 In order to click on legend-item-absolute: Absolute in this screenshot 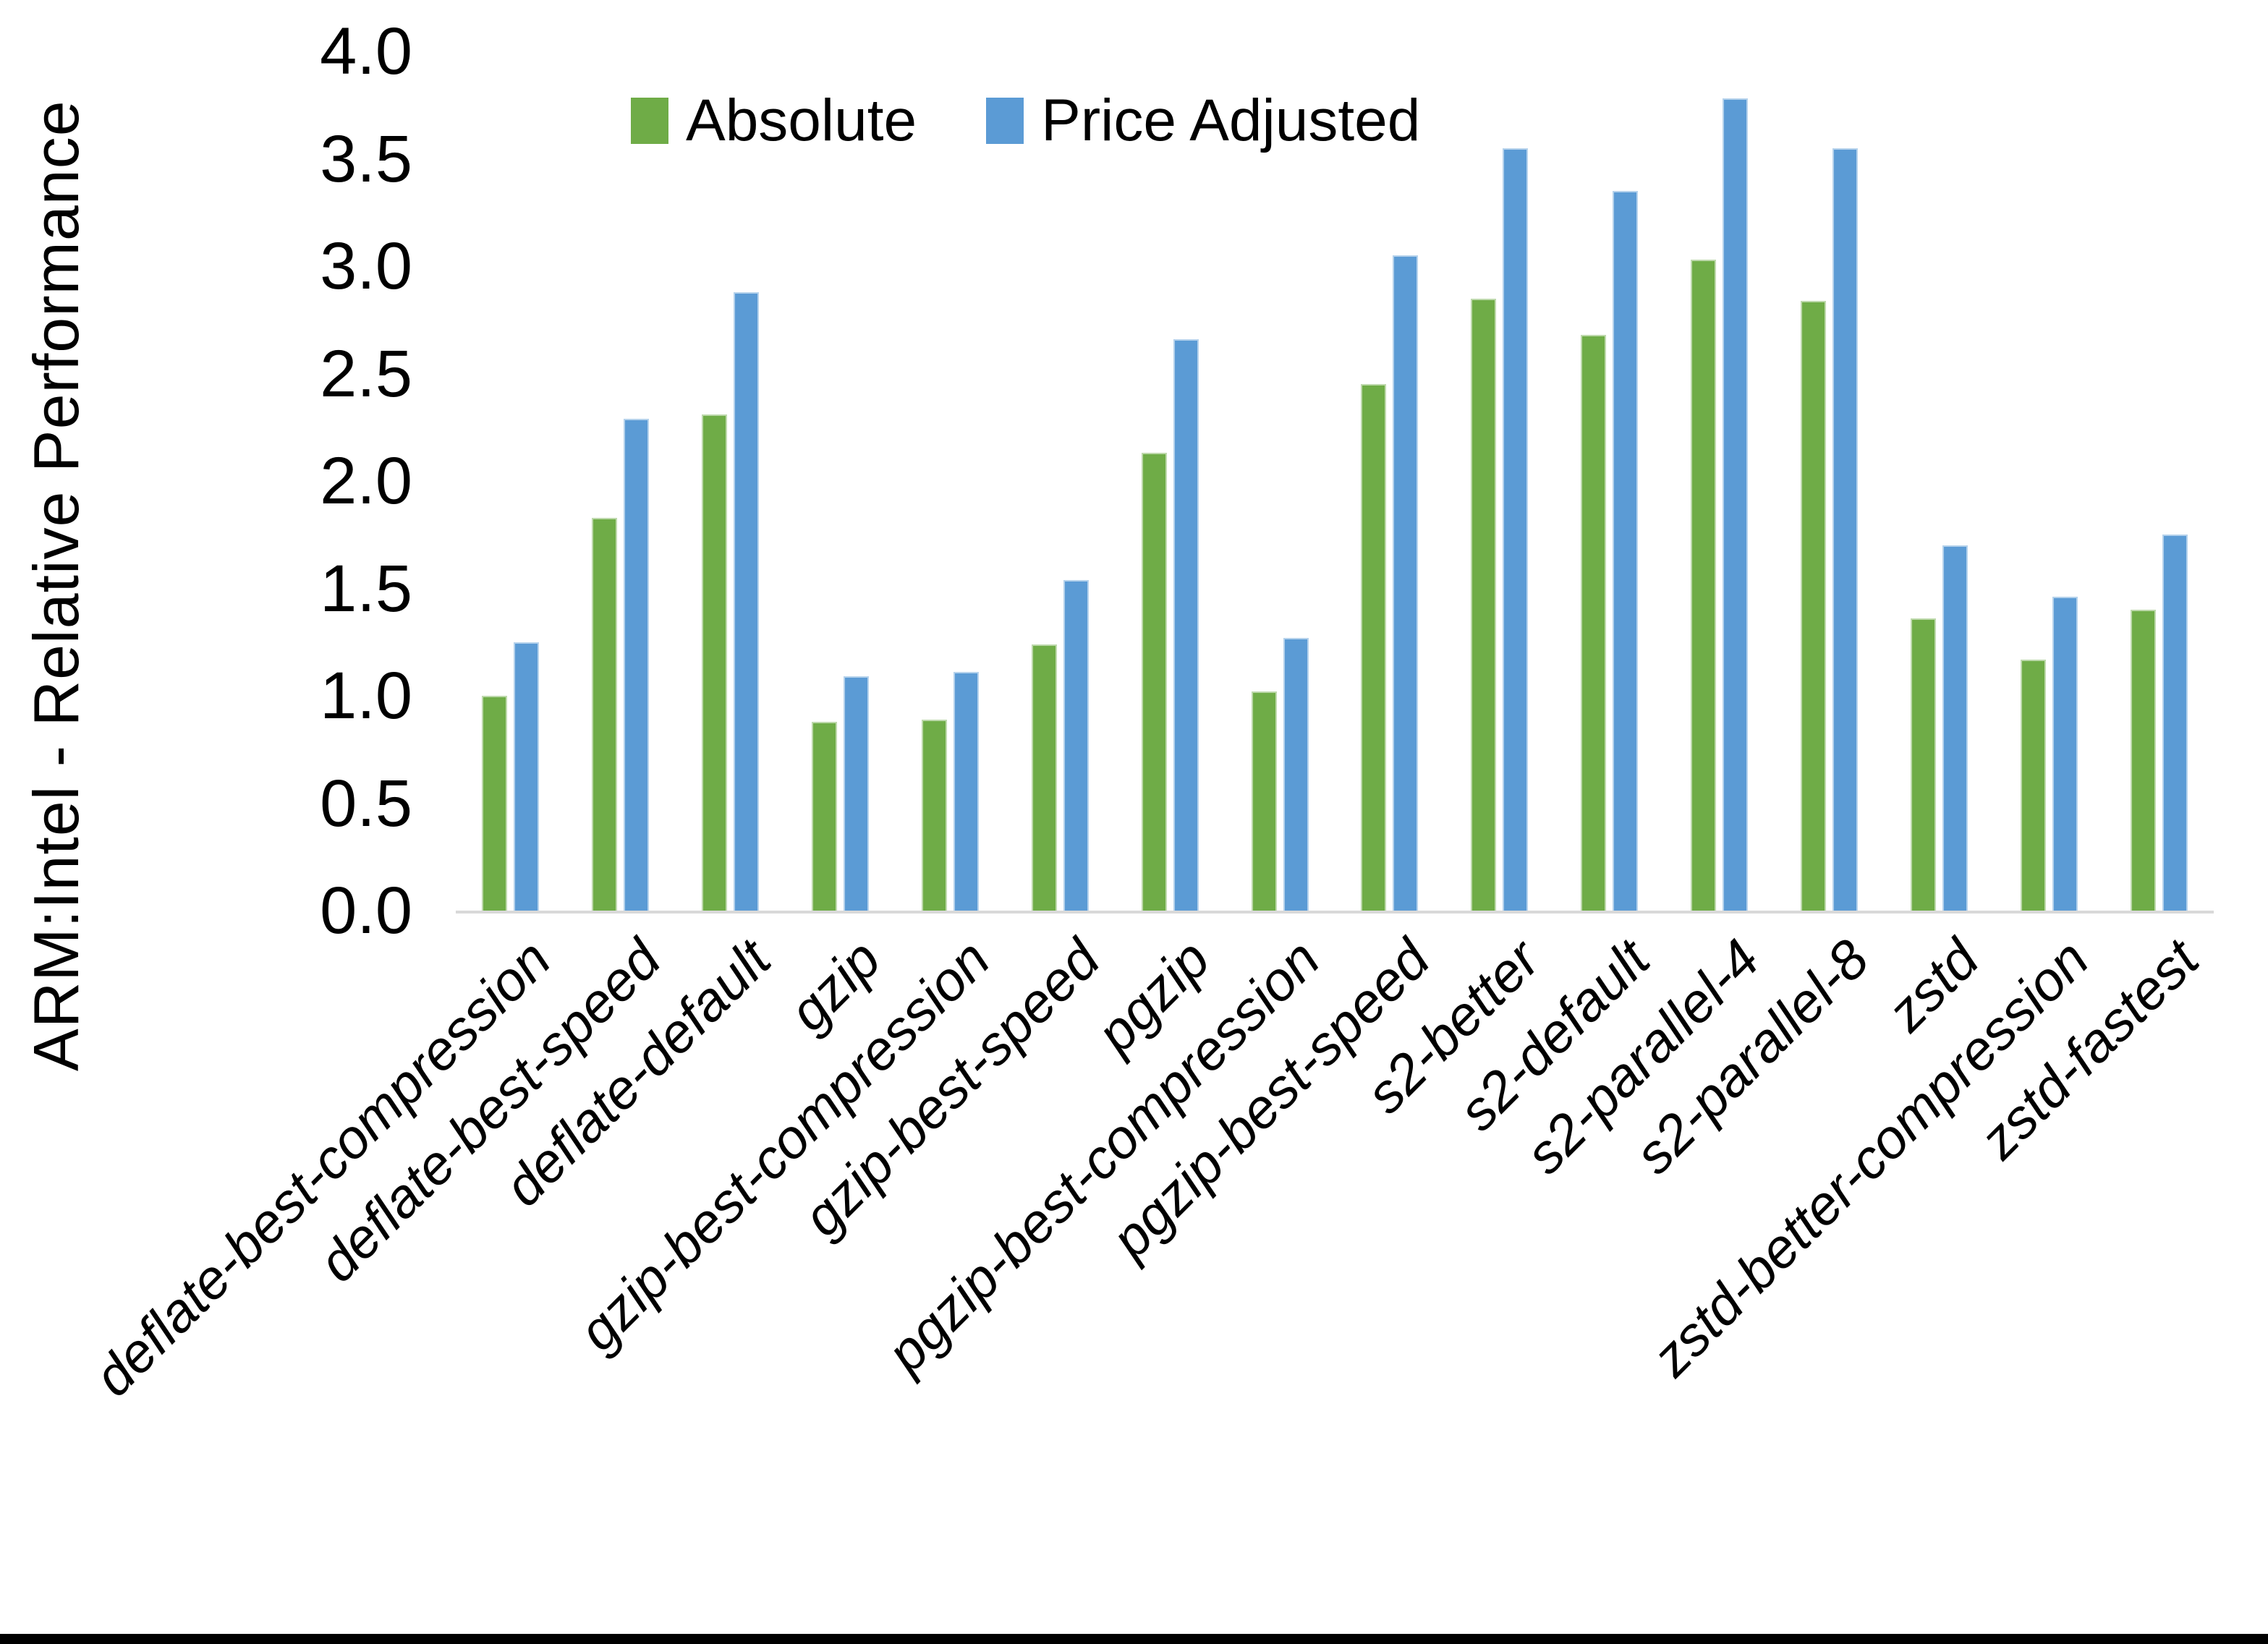, I will do `click(774, 120)`.